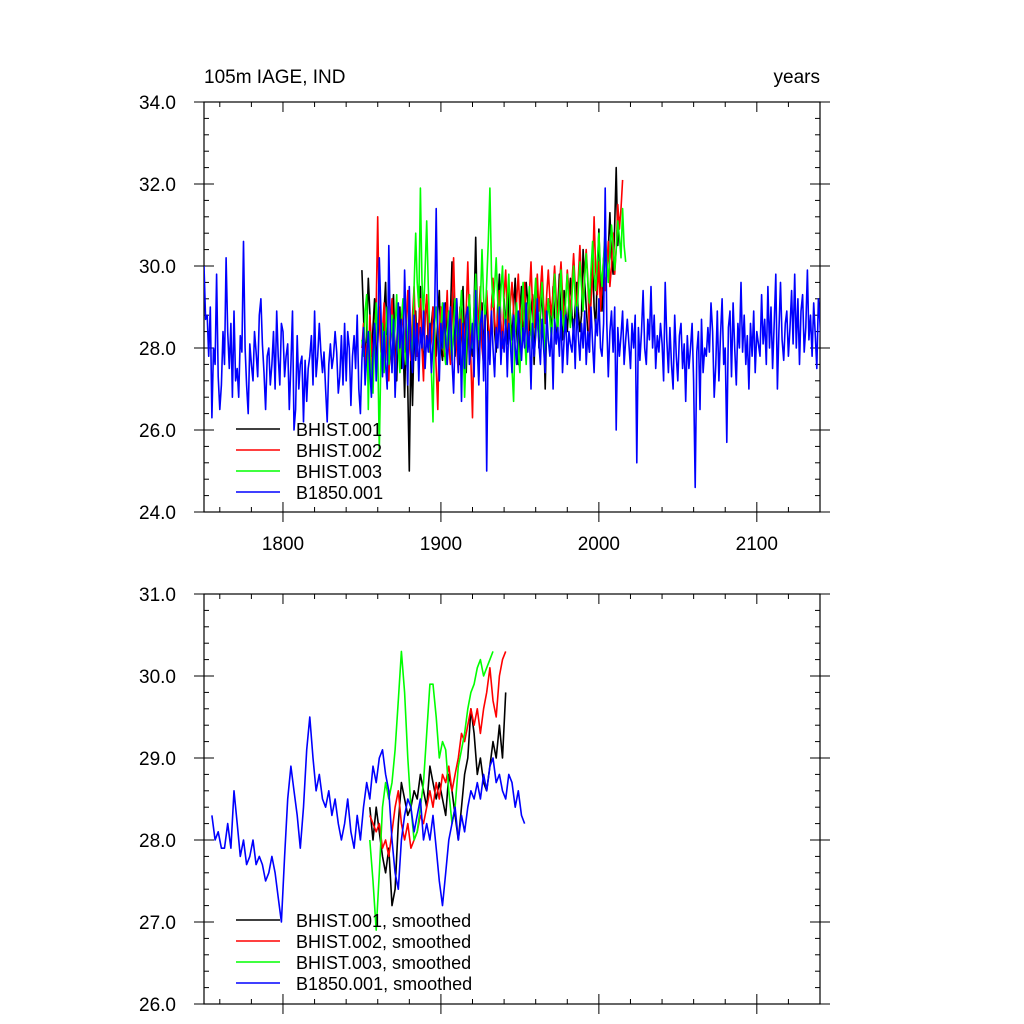 This screenshot has height=1024, width=1024. I want to click on top-legend: BHIST.001 BHIST.002 BHIST.003 B1850.001, so click(309, 461).